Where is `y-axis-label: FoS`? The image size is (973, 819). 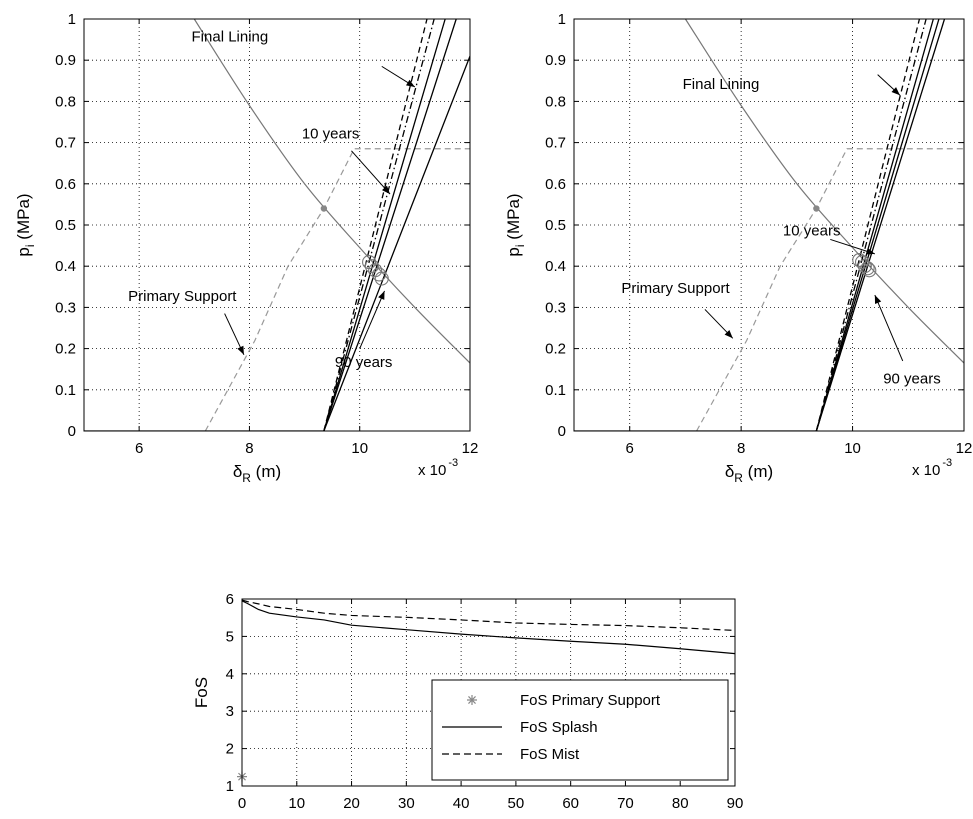
y-axis-label: FoS is located at coordinates (201, 692).